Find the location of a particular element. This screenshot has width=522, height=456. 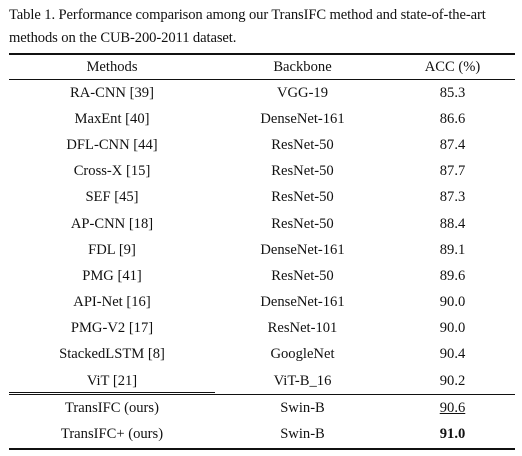

method-cell: PMG-V2 [17] is located at coordinates (112, 329).